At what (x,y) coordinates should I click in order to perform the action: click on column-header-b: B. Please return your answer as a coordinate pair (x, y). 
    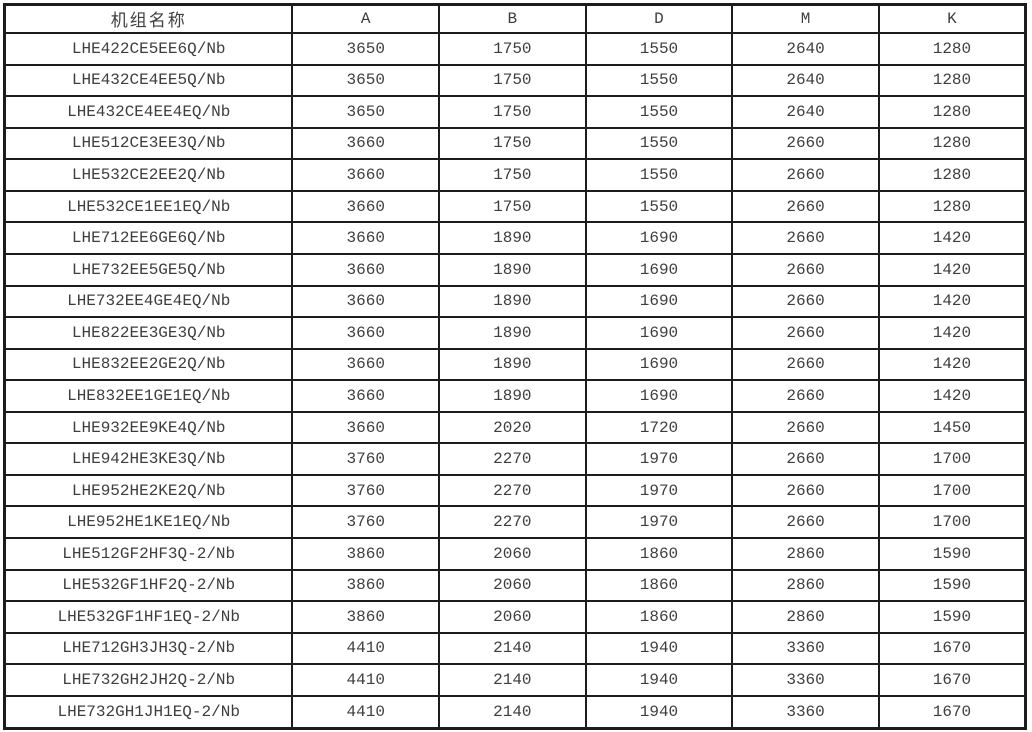
    Looking at the image, I should click on (512, 18).